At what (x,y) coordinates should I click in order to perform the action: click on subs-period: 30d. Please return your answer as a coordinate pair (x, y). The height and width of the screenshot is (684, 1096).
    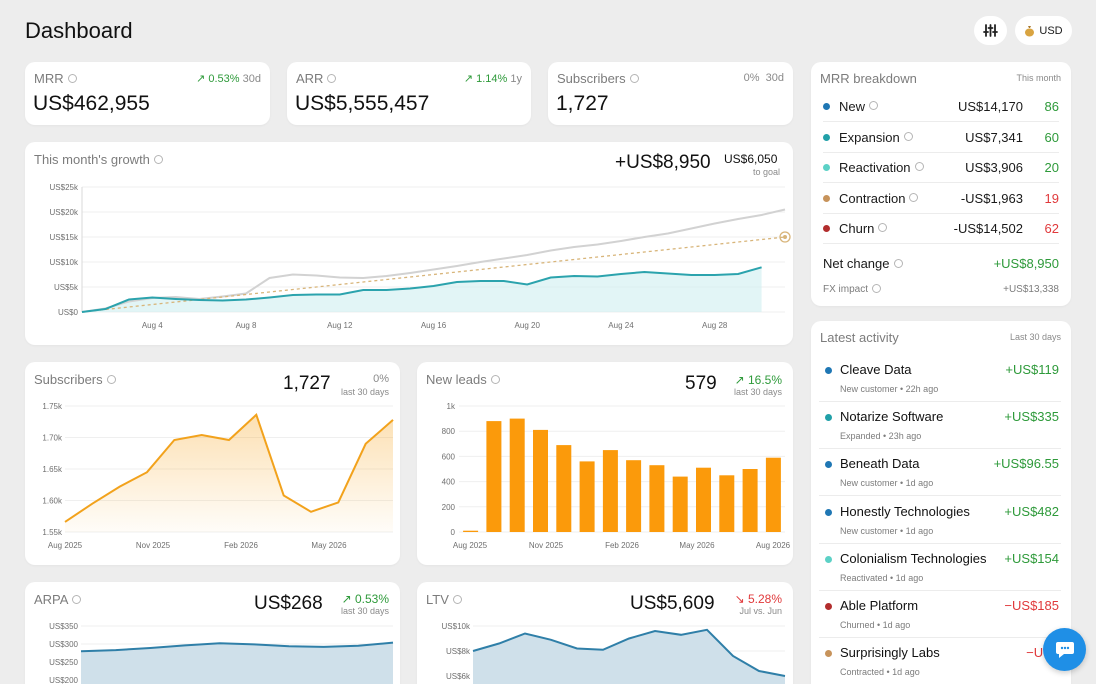
    Looking at the image, I should click on (774, 78).